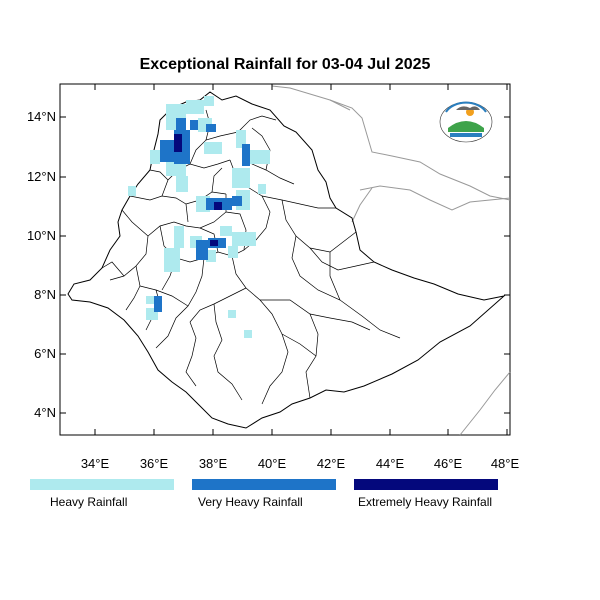 This screenshot has width=600, height=600. Describe the element at coordinates (250, 502) in the screenshot. I see `legend-label-very-heavy: Very Heavy Rainfall` at that location.